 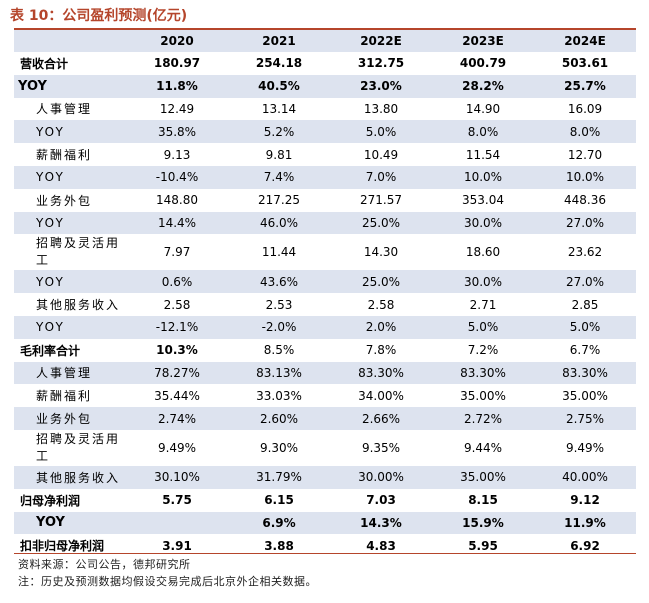 I want to click on table-cell: -12.1%, so click(x=177, y=327).